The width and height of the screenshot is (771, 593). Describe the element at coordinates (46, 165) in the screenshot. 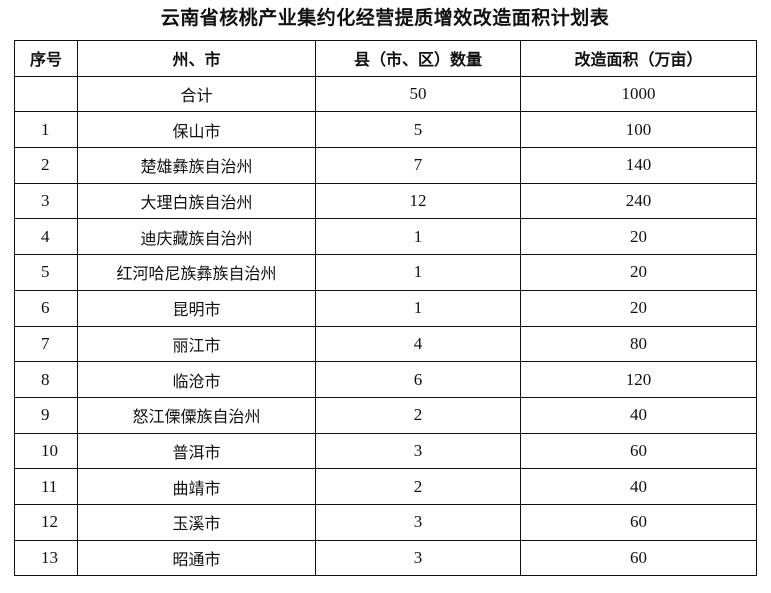

I see `row-no: 2` at that location.